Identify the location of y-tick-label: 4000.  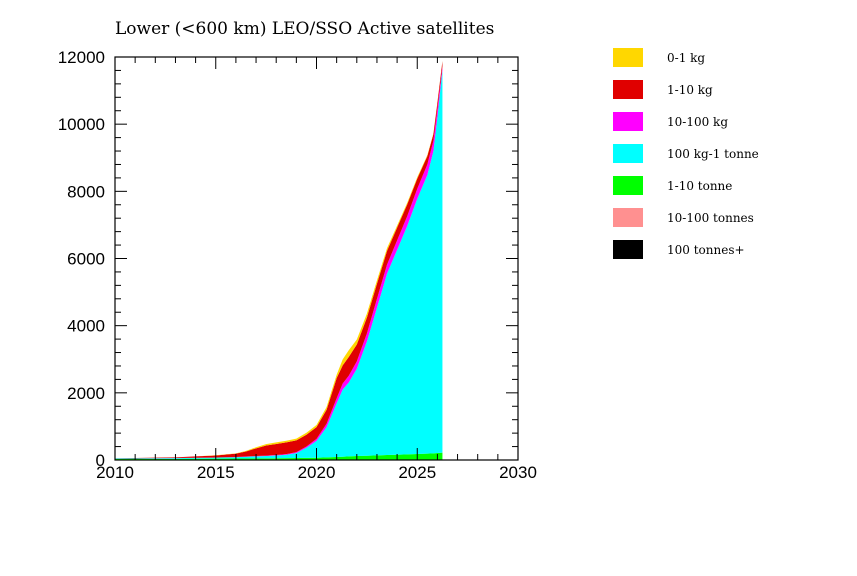
(86, 326).